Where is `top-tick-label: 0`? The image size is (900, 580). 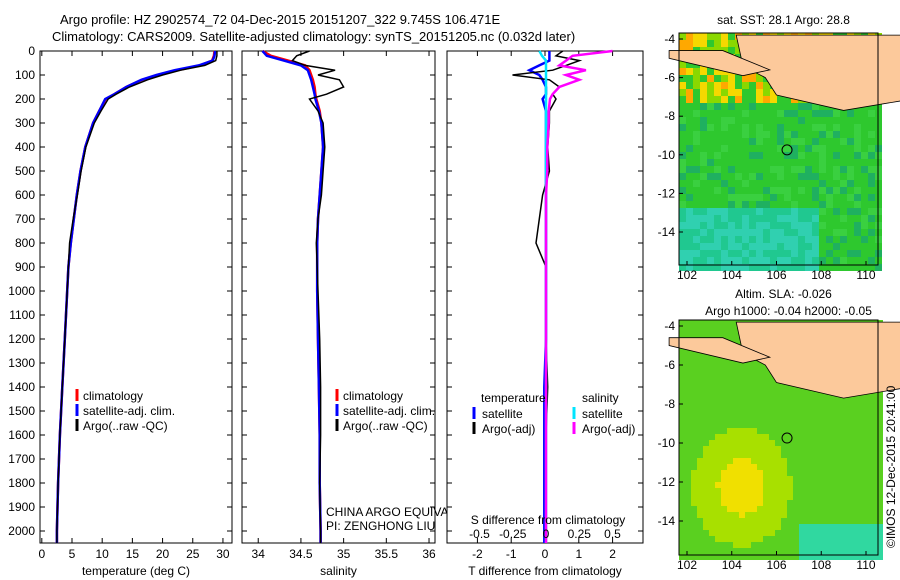 top-tick-label: 0 is located at coordinates (546, 534).